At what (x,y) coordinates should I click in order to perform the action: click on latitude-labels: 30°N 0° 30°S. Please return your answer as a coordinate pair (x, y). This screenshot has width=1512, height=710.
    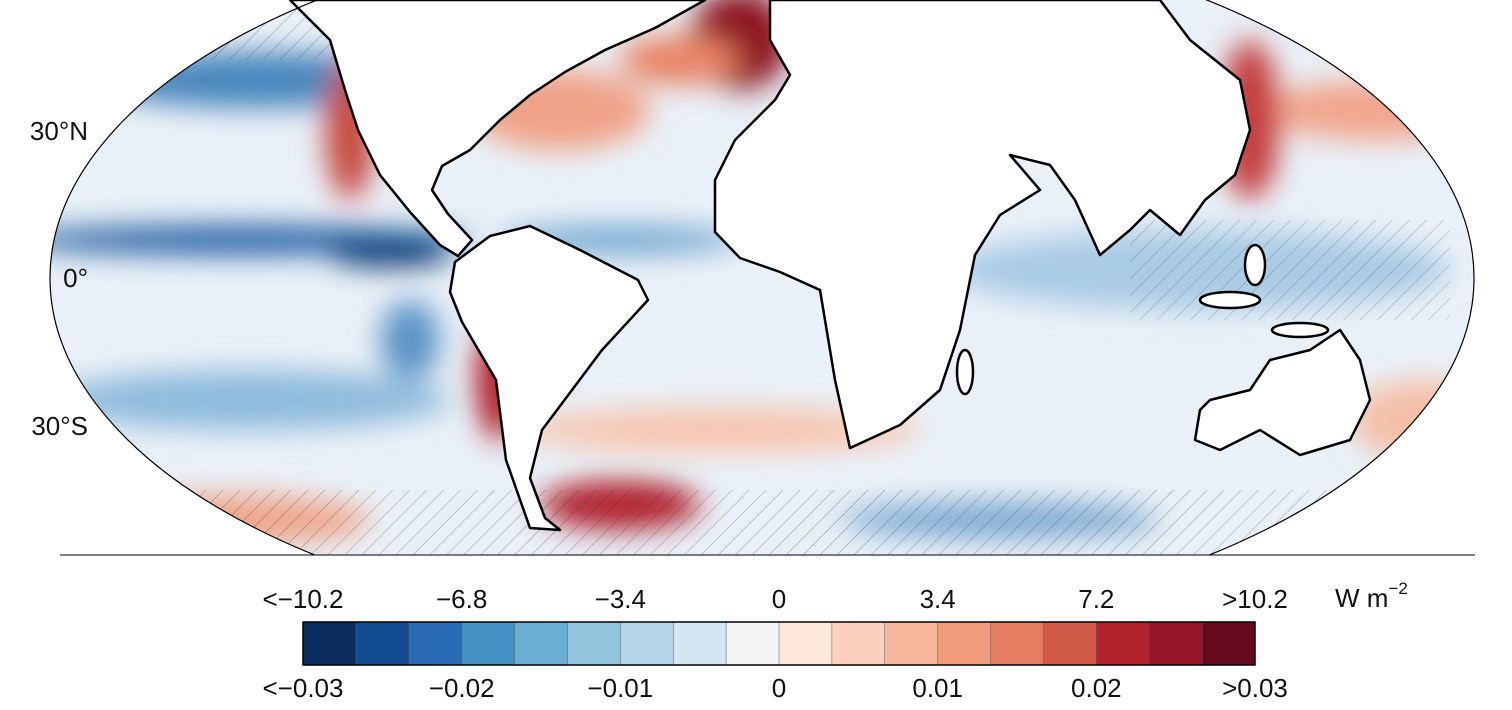
    Looking at the image, I should click on (59, 278).